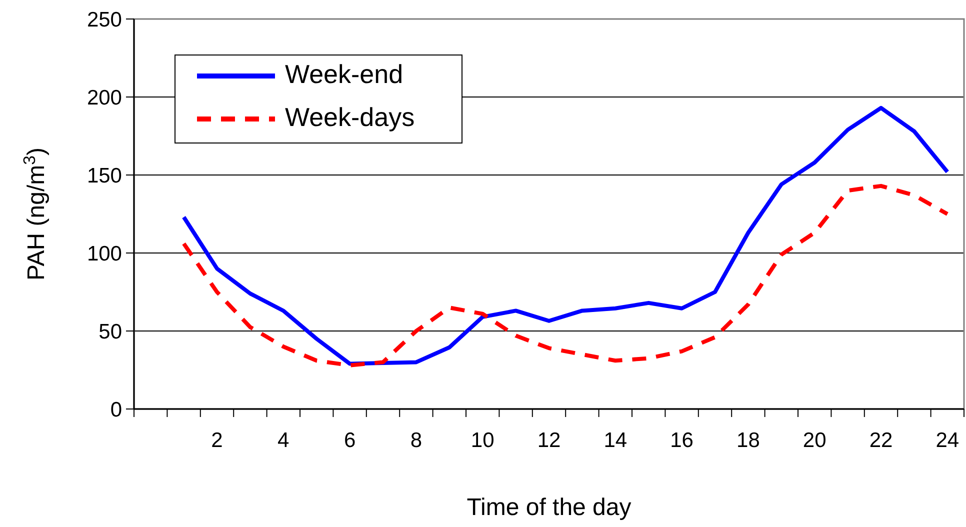 This screenshot has width=966, height=527. I want to click on legend-label: Week-days, so click(350, 117).